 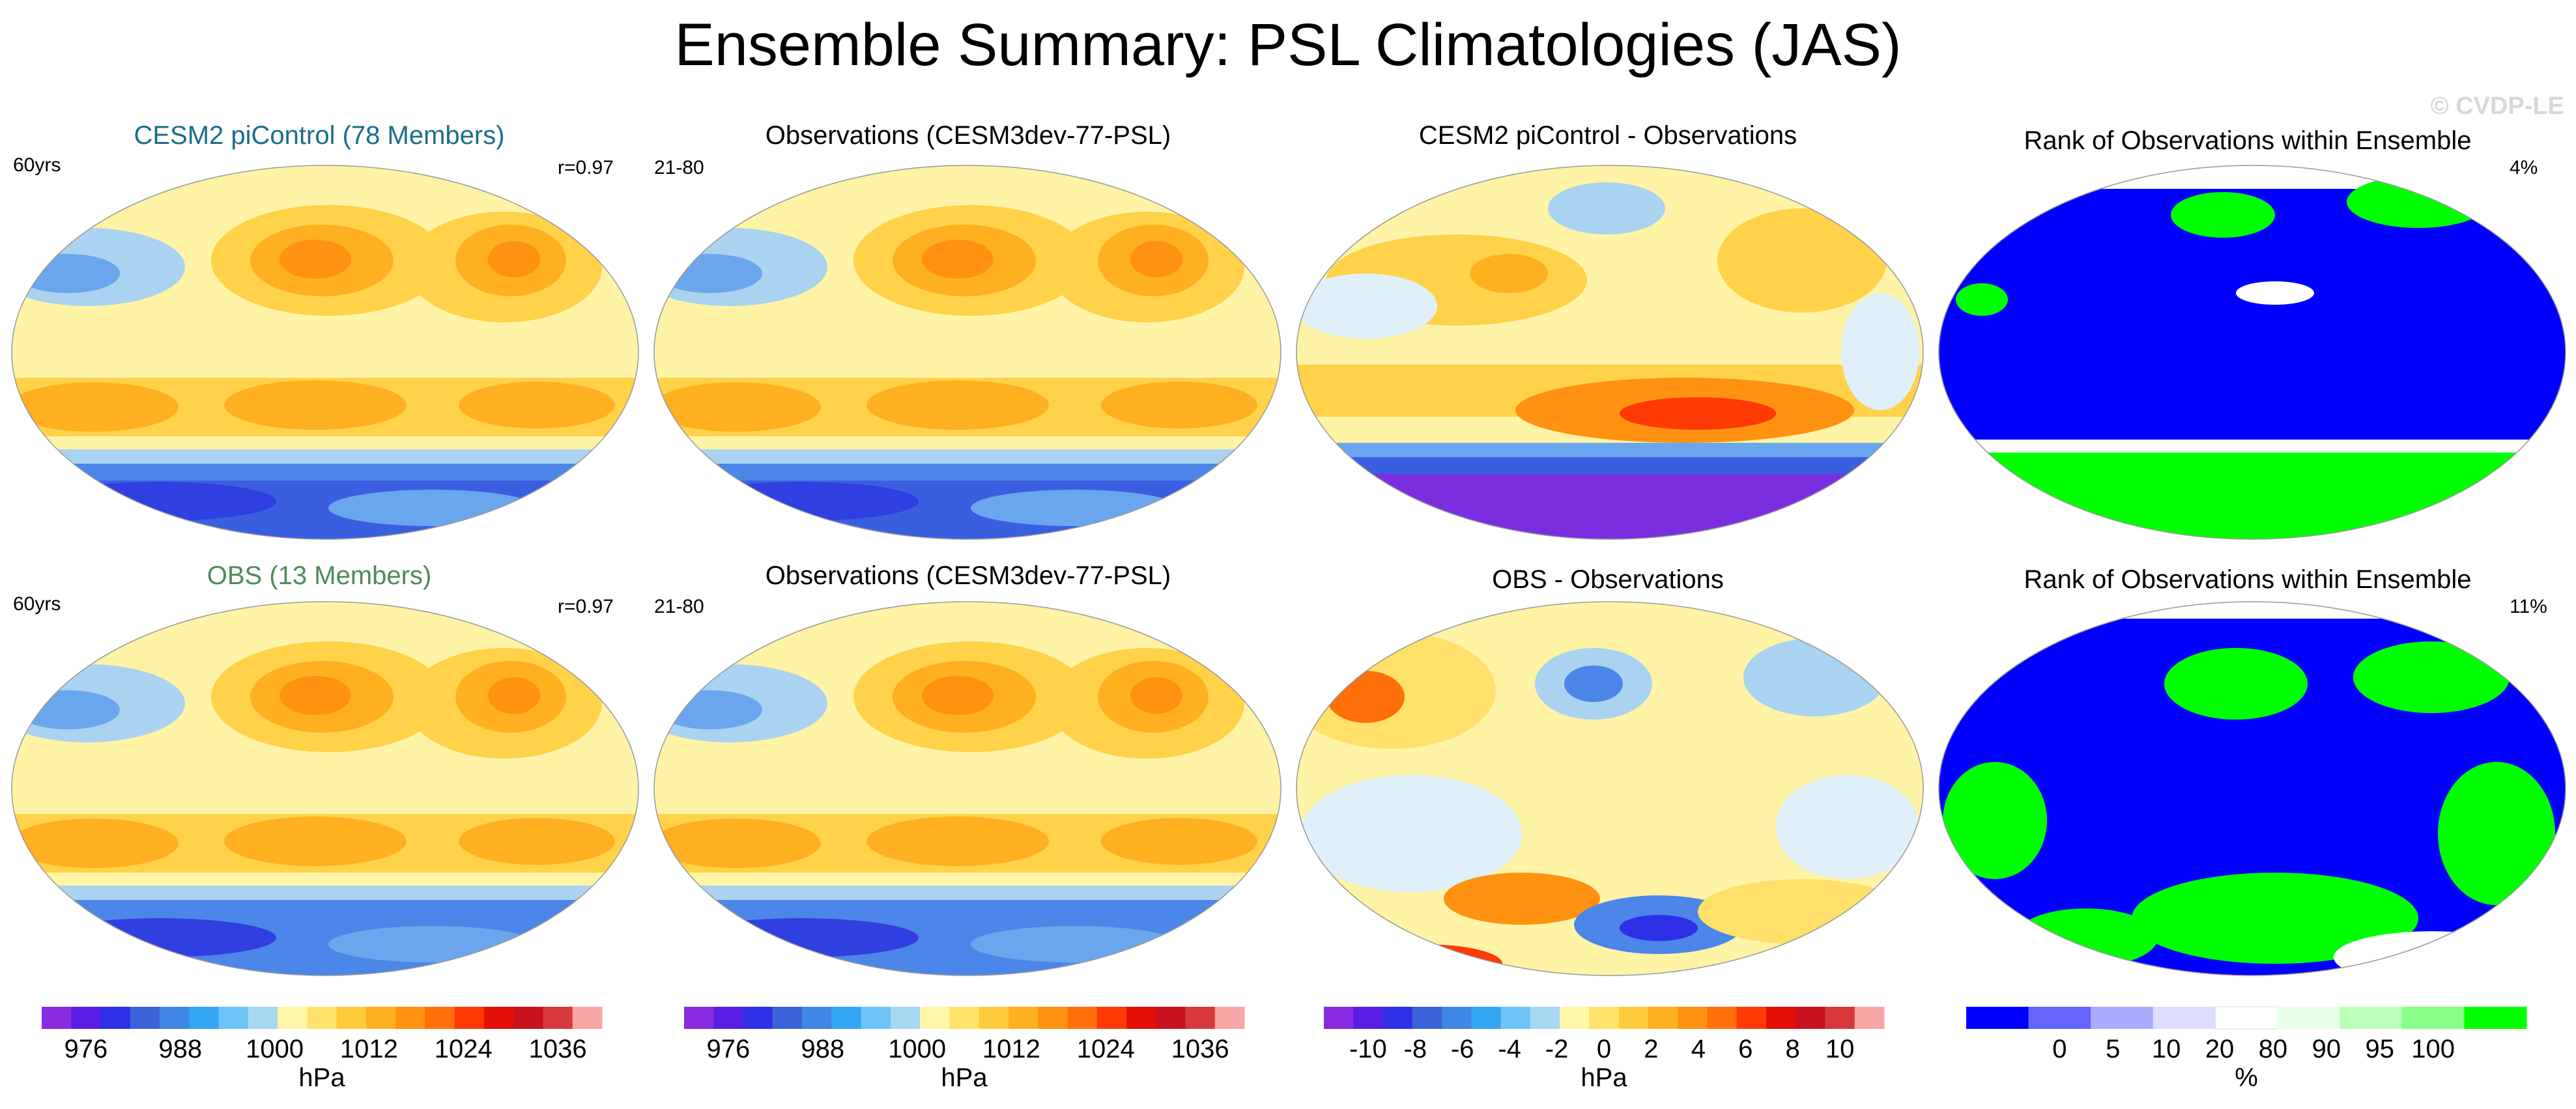 I want to click on panel-note-right-r1c1: r=0.97, so click(x=586, y=168).